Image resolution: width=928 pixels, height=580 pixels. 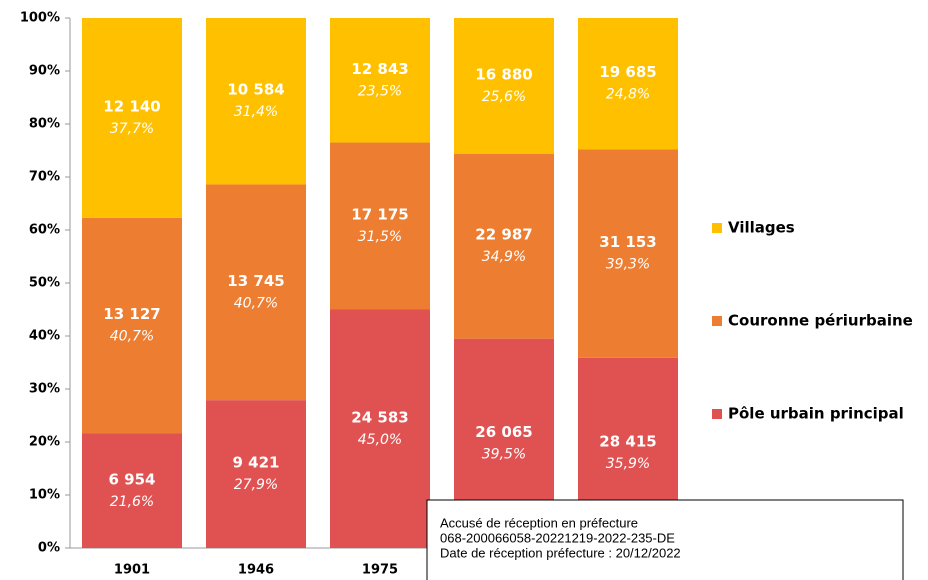 I want to click on count-label: 22 987, so click(x=503, y=235).